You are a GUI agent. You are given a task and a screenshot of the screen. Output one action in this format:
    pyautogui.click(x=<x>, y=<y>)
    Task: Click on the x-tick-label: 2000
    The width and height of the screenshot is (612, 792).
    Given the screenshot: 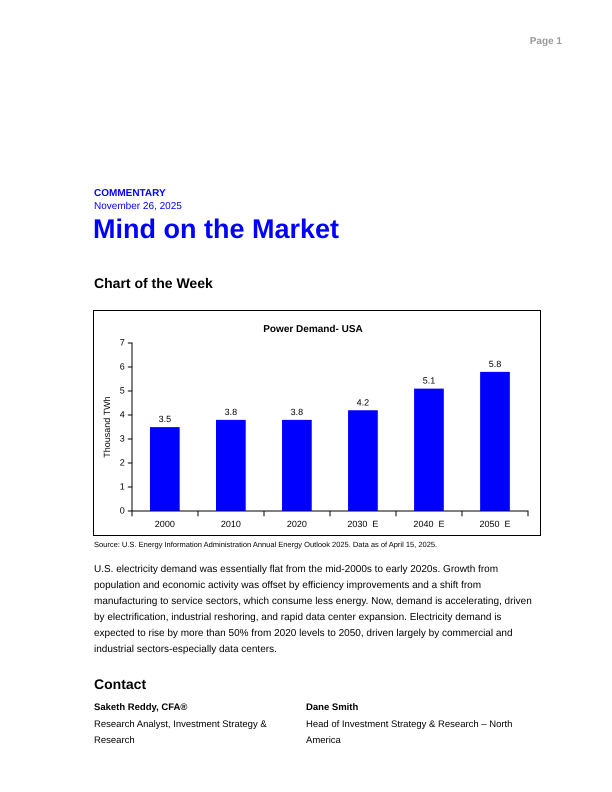 What is the action you would take?
    pyautogui.click(x=164, y=524)
    